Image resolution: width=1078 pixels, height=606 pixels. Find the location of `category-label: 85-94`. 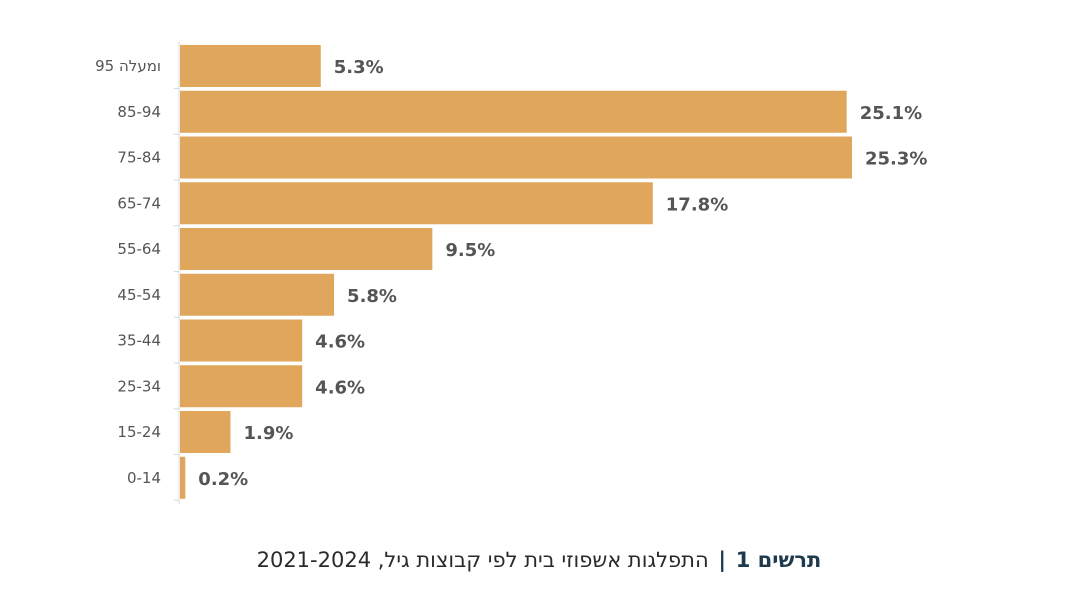

category-label: 85-94 is located at coordinates (139, 112).